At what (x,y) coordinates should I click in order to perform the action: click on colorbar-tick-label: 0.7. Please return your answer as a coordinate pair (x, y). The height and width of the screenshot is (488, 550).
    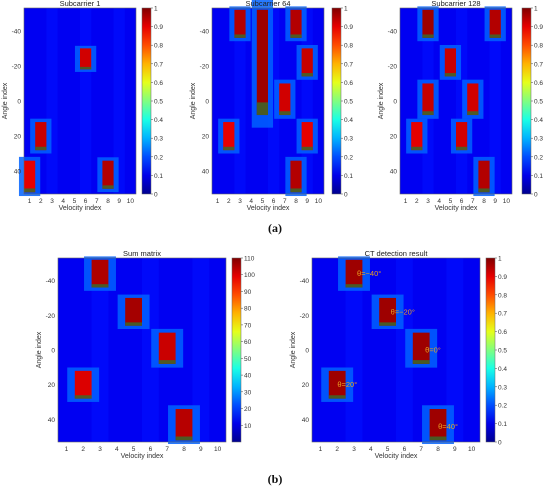
    Looking at the image, I should click on (538, 64).